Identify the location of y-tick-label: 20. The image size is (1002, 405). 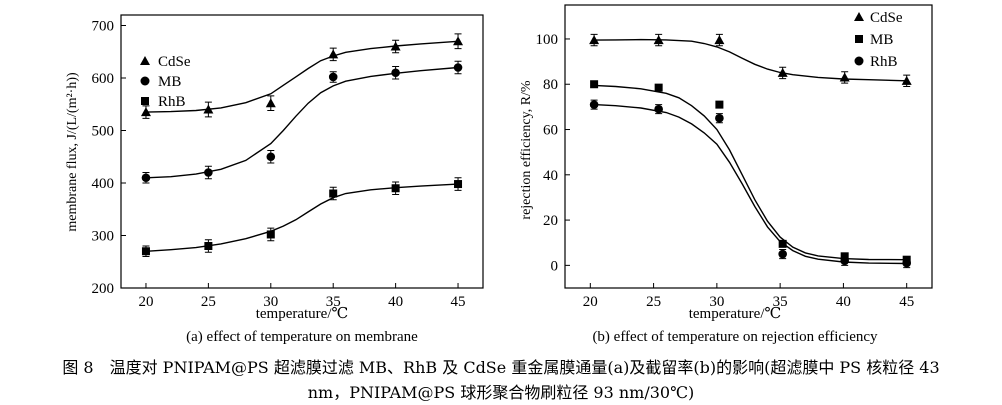
(550, 221).